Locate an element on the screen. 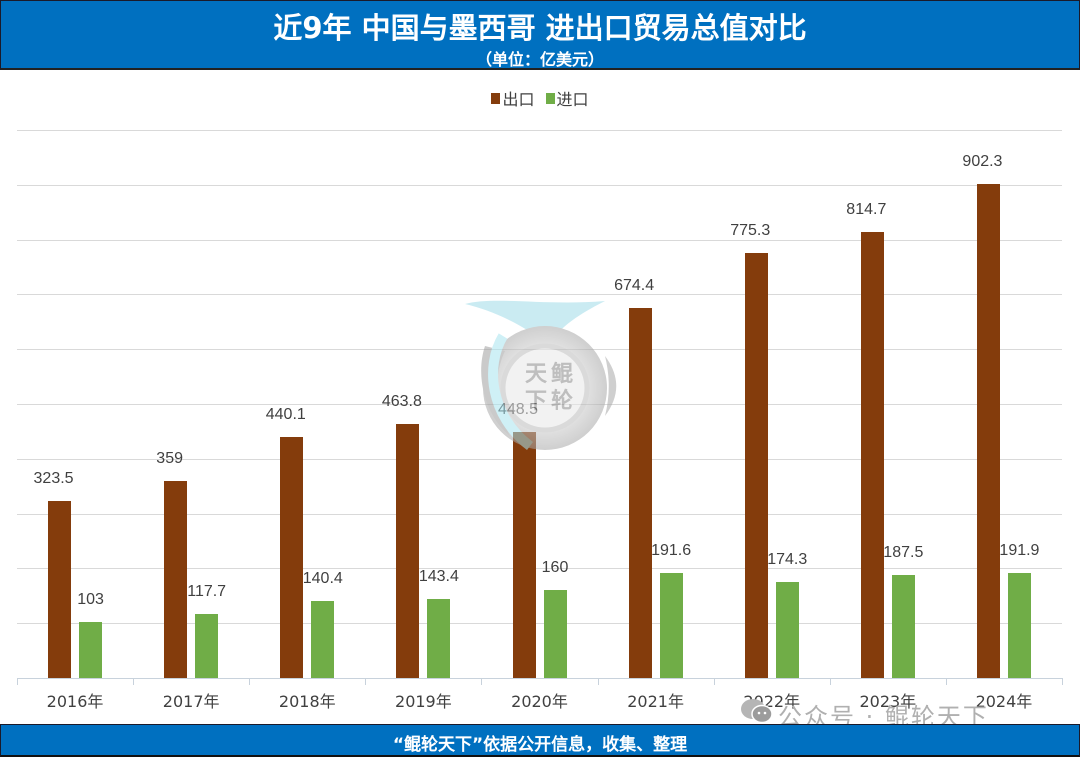  chart-subtitle: （单位：亿美元） is located at coordinates (539, 59).